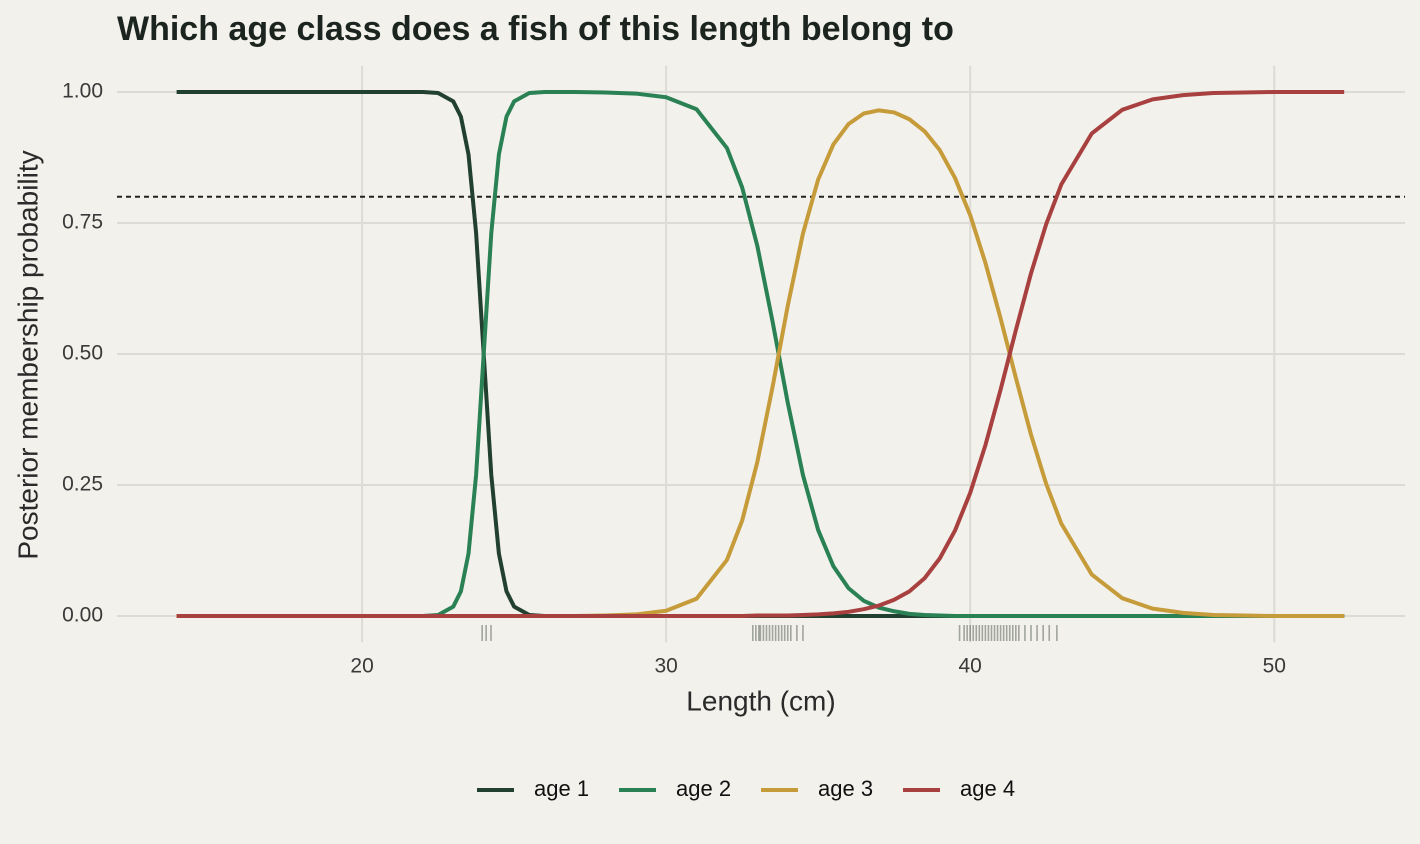 This screenshot has width=1420, height=844. I want to click on legend-label: age 4, so click(987, 788).